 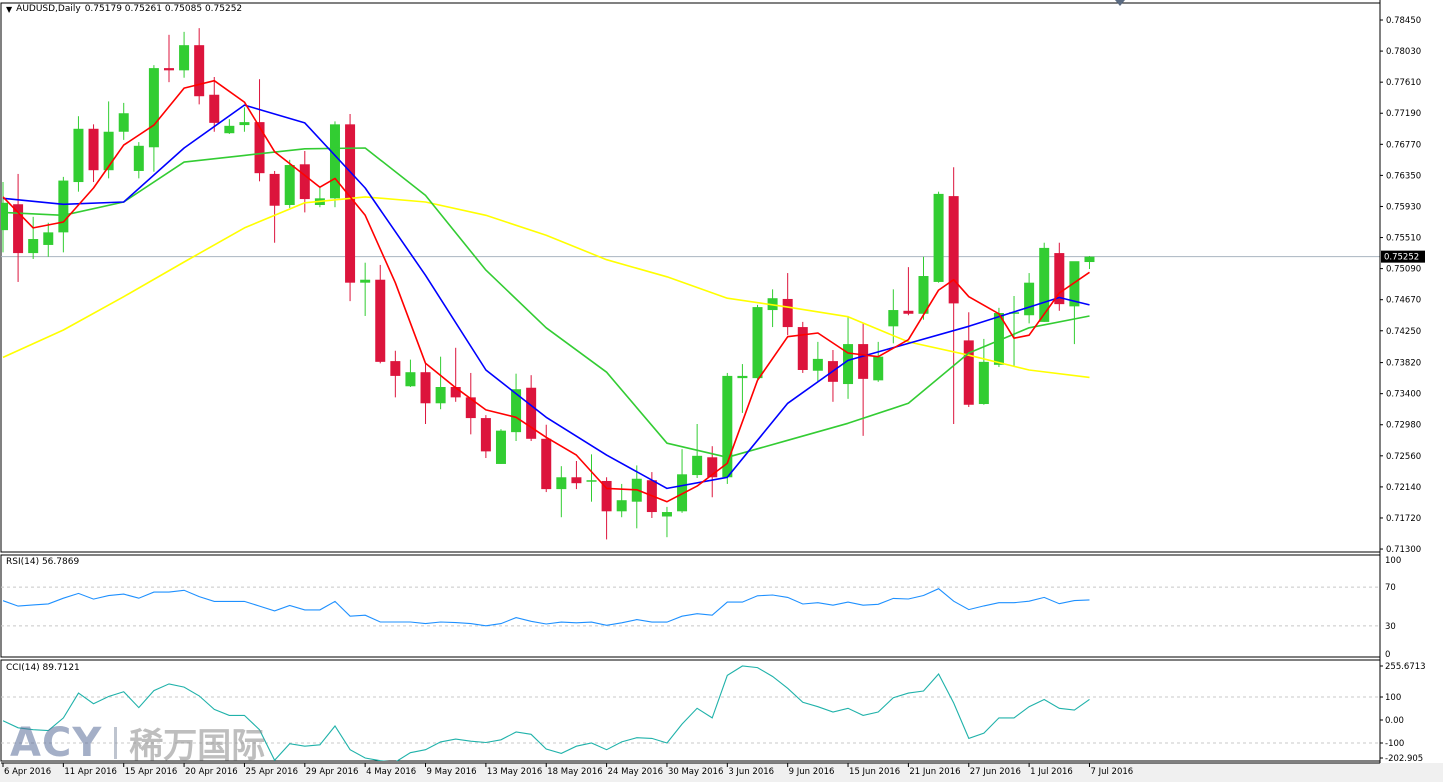 What do you see at coordinates (1390, 627) in the screenshot?
I see `rsi-axis-label: 30` at bounding box center [1390, 627].